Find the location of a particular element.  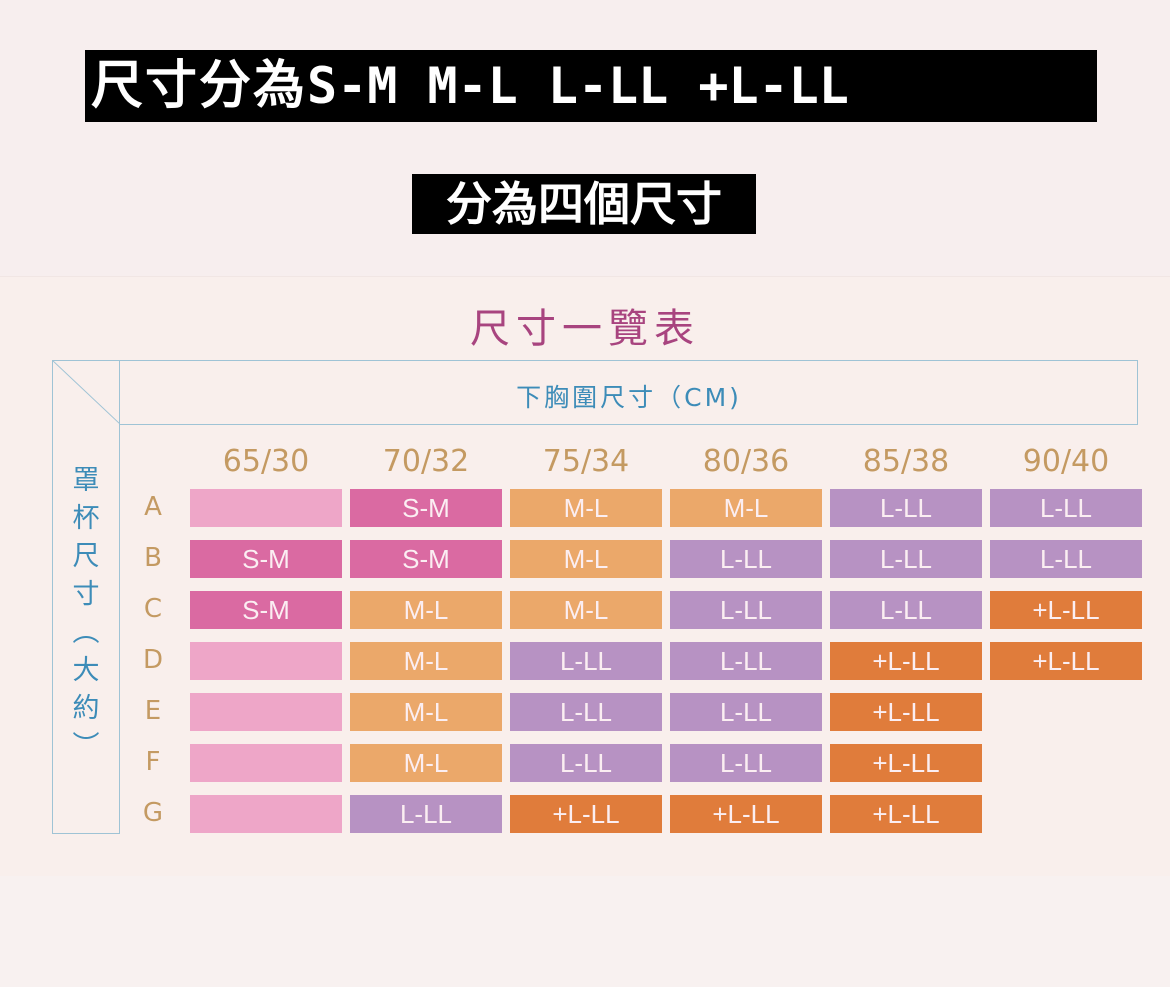

banner-sizes-text: S-M M-L L-LL +L-LL is located at coordinates (578, 86).